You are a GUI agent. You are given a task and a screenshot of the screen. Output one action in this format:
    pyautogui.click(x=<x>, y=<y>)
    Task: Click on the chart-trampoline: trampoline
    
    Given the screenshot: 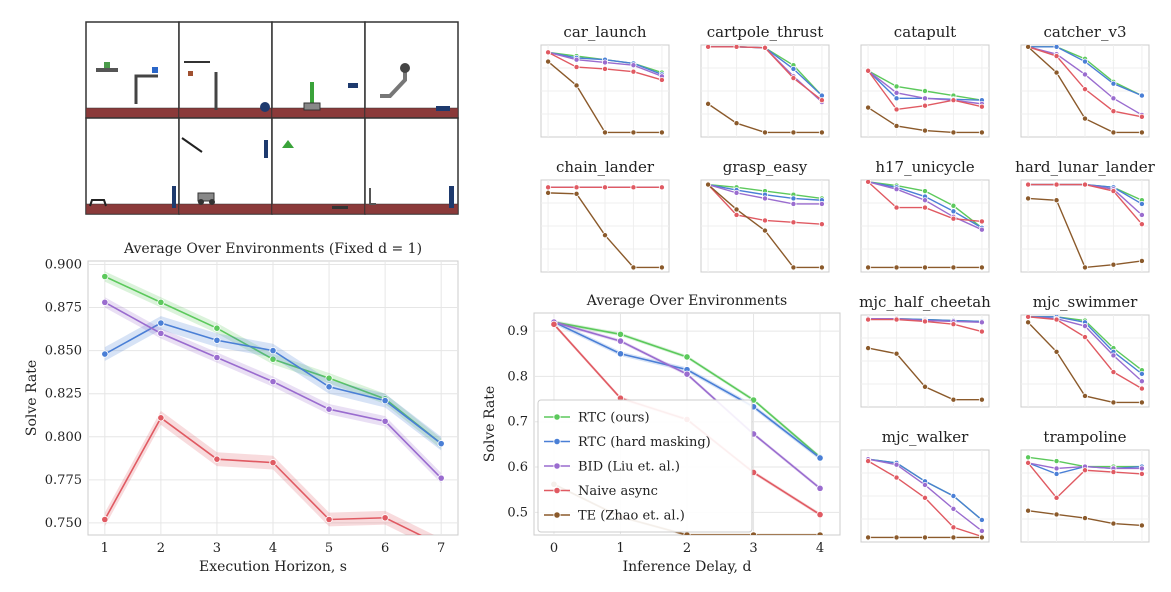 What is the action you would take?
    pyautogui.click(x=1085, y=485)
    